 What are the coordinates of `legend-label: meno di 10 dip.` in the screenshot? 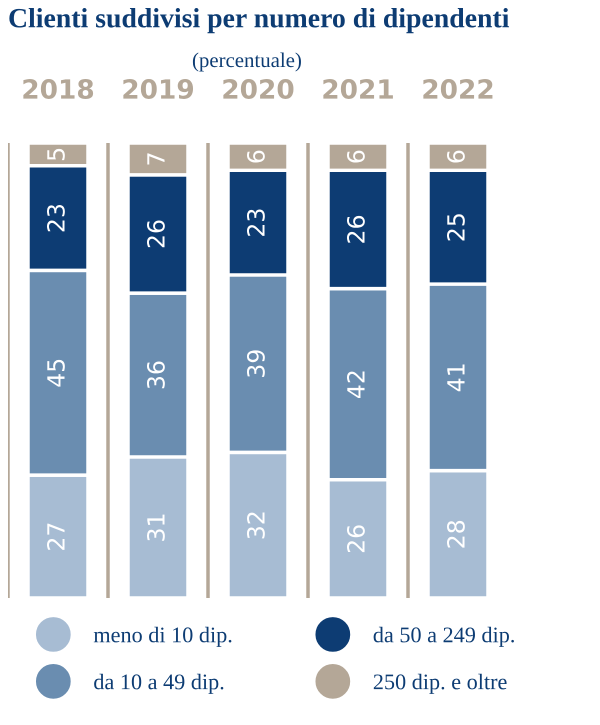 It's located at (163, 636).